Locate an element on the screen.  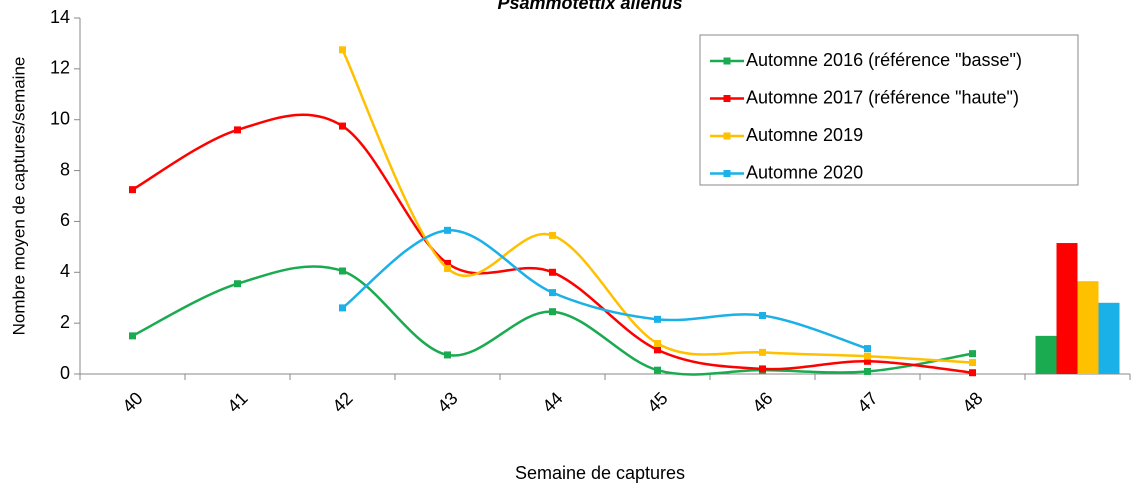
legend-label: Automne 2017 (référence "haute") is located at coordinates (882, 97).